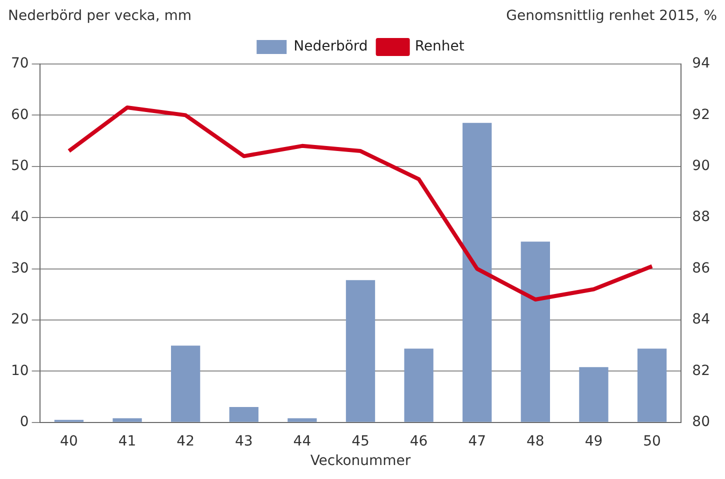 The image size is (725, 479). Describe the element at coordinates (361, 441) in the screenshot. I see `x-tick-label: 45` at that location.